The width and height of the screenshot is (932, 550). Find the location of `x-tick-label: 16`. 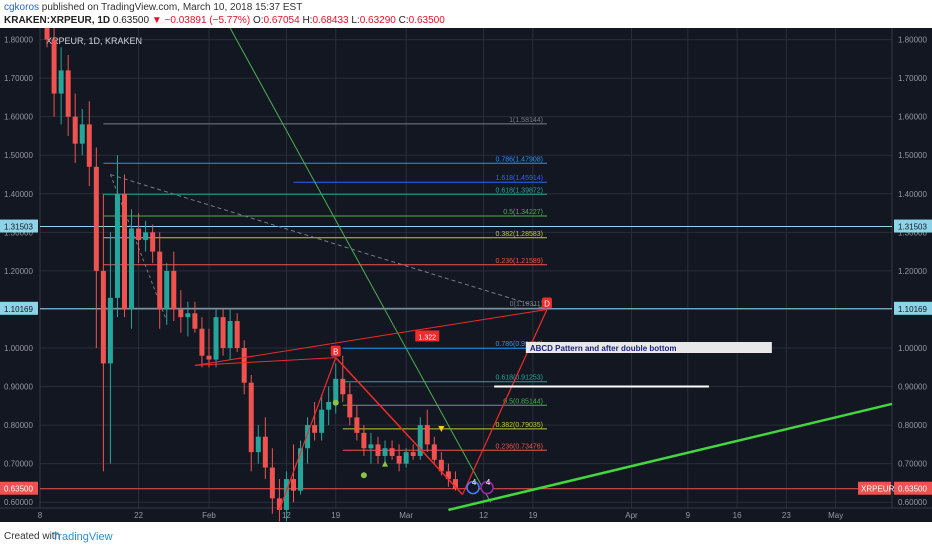

x-tick-label: 16 is located at coordinates (737, 515).